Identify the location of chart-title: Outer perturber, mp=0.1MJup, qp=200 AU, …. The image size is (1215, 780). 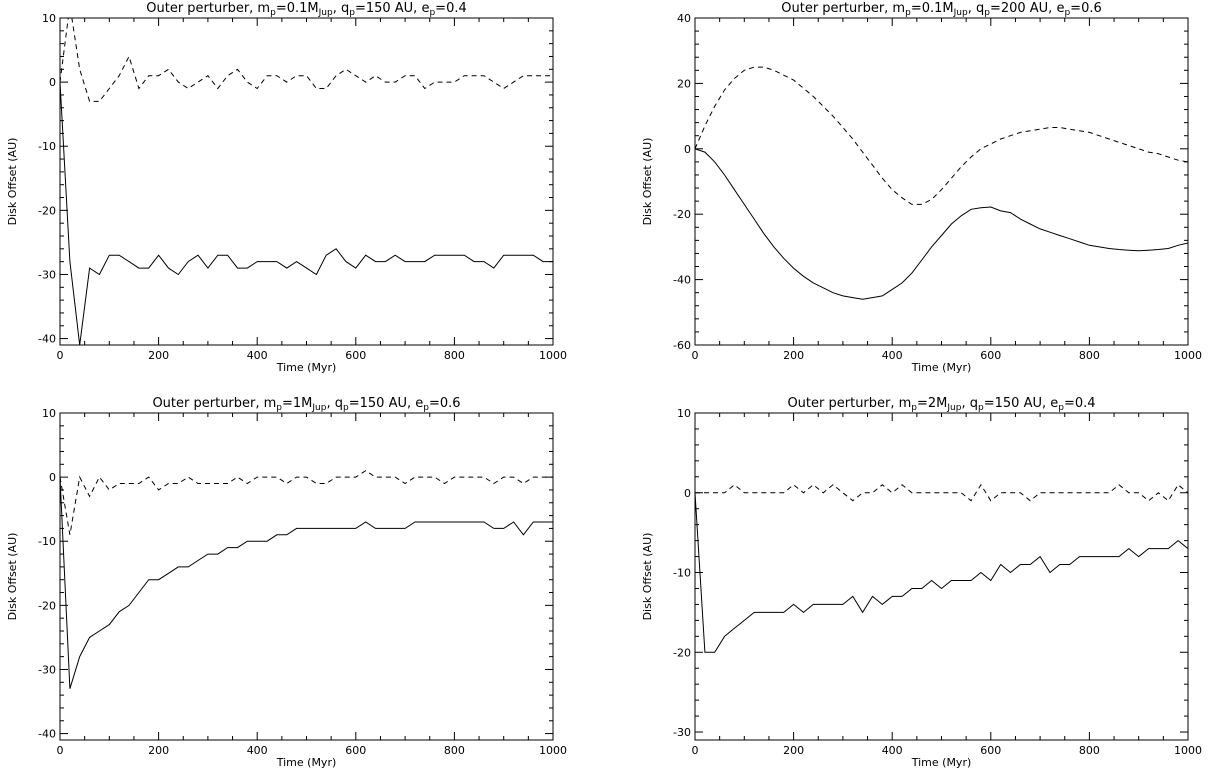
(941, 9).